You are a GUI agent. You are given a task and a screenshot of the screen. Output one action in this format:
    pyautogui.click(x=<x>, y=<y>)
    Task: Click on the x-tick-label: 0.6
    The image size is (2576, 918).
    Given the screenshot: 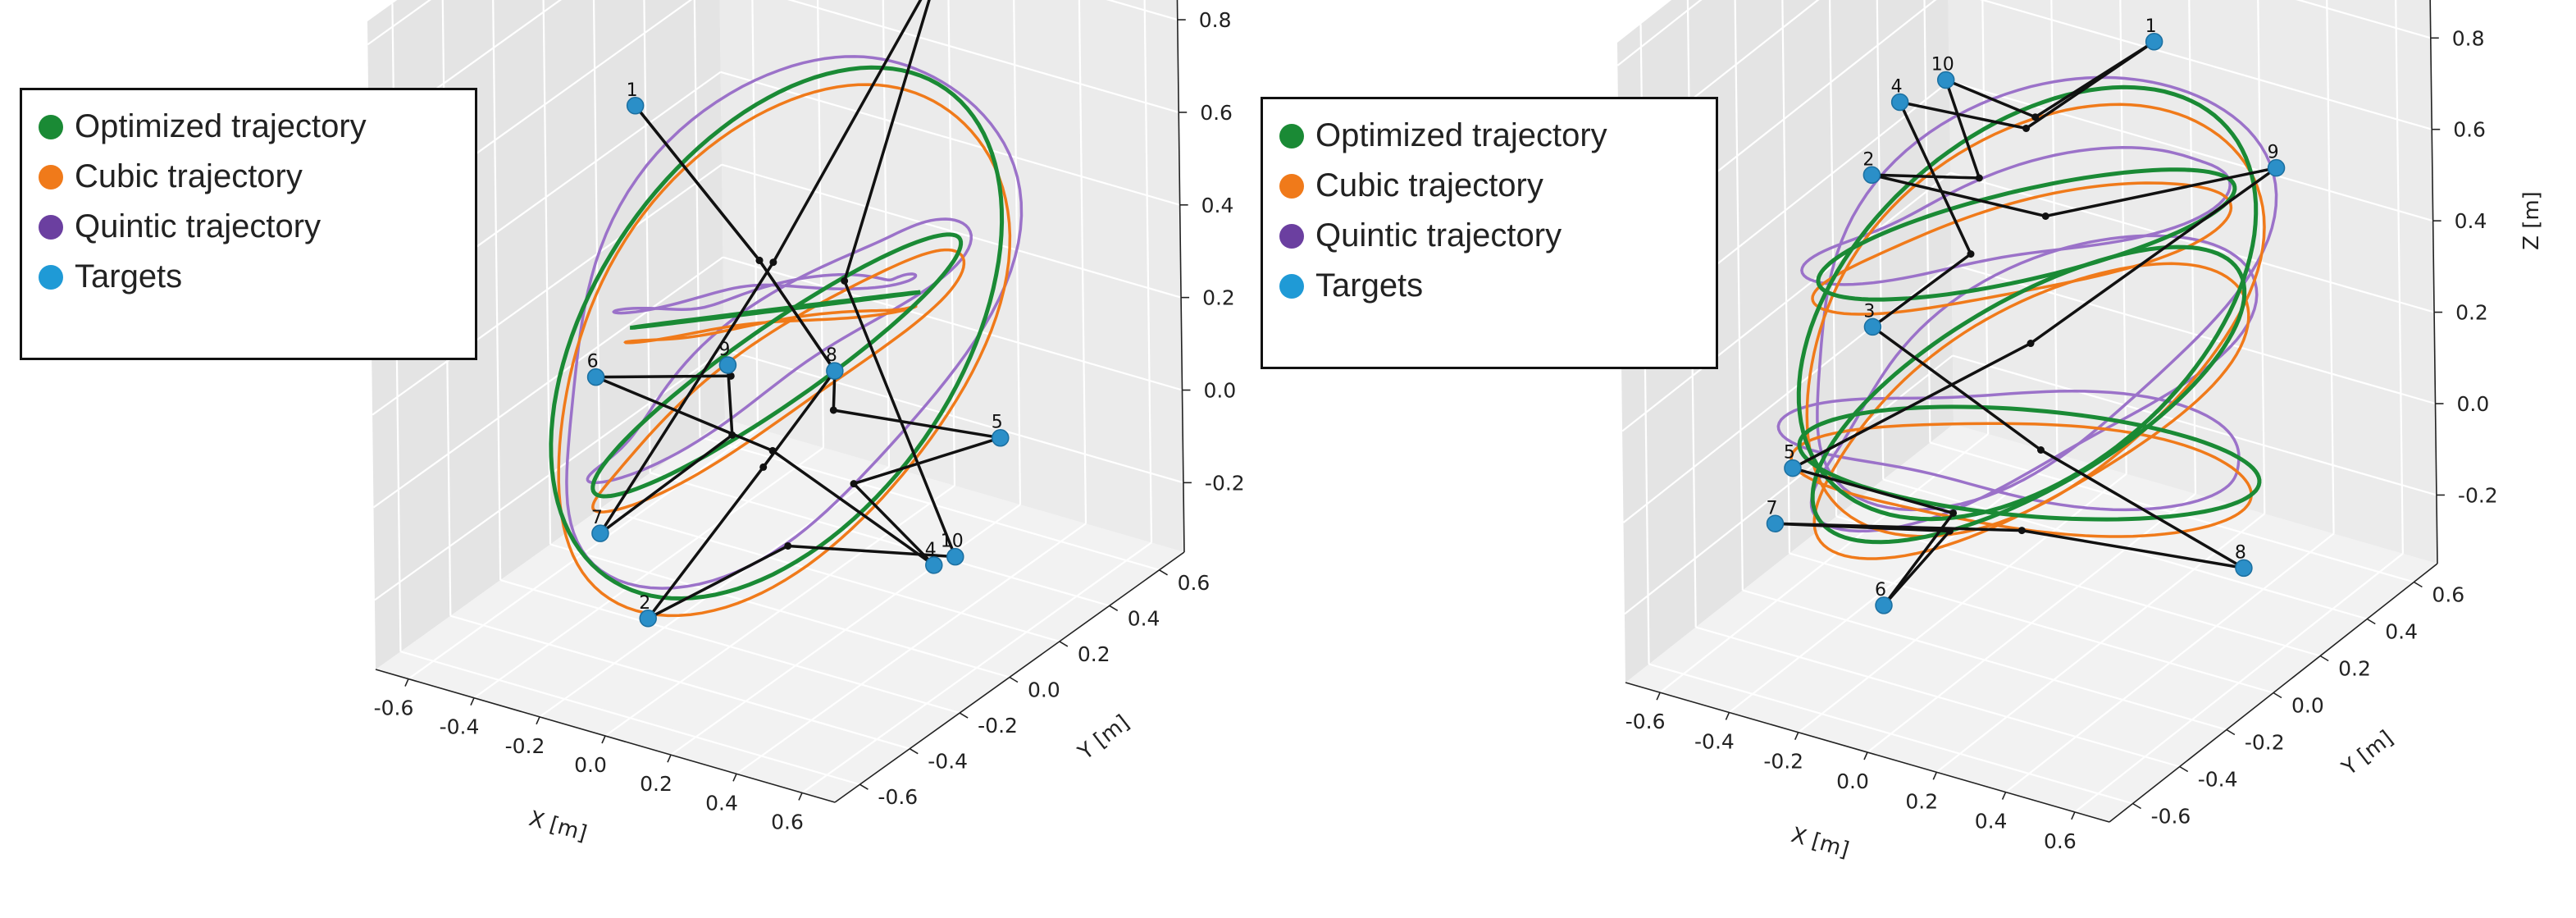 What is the action you would take?
    pyautogui.click(x=2060, y=841)
    